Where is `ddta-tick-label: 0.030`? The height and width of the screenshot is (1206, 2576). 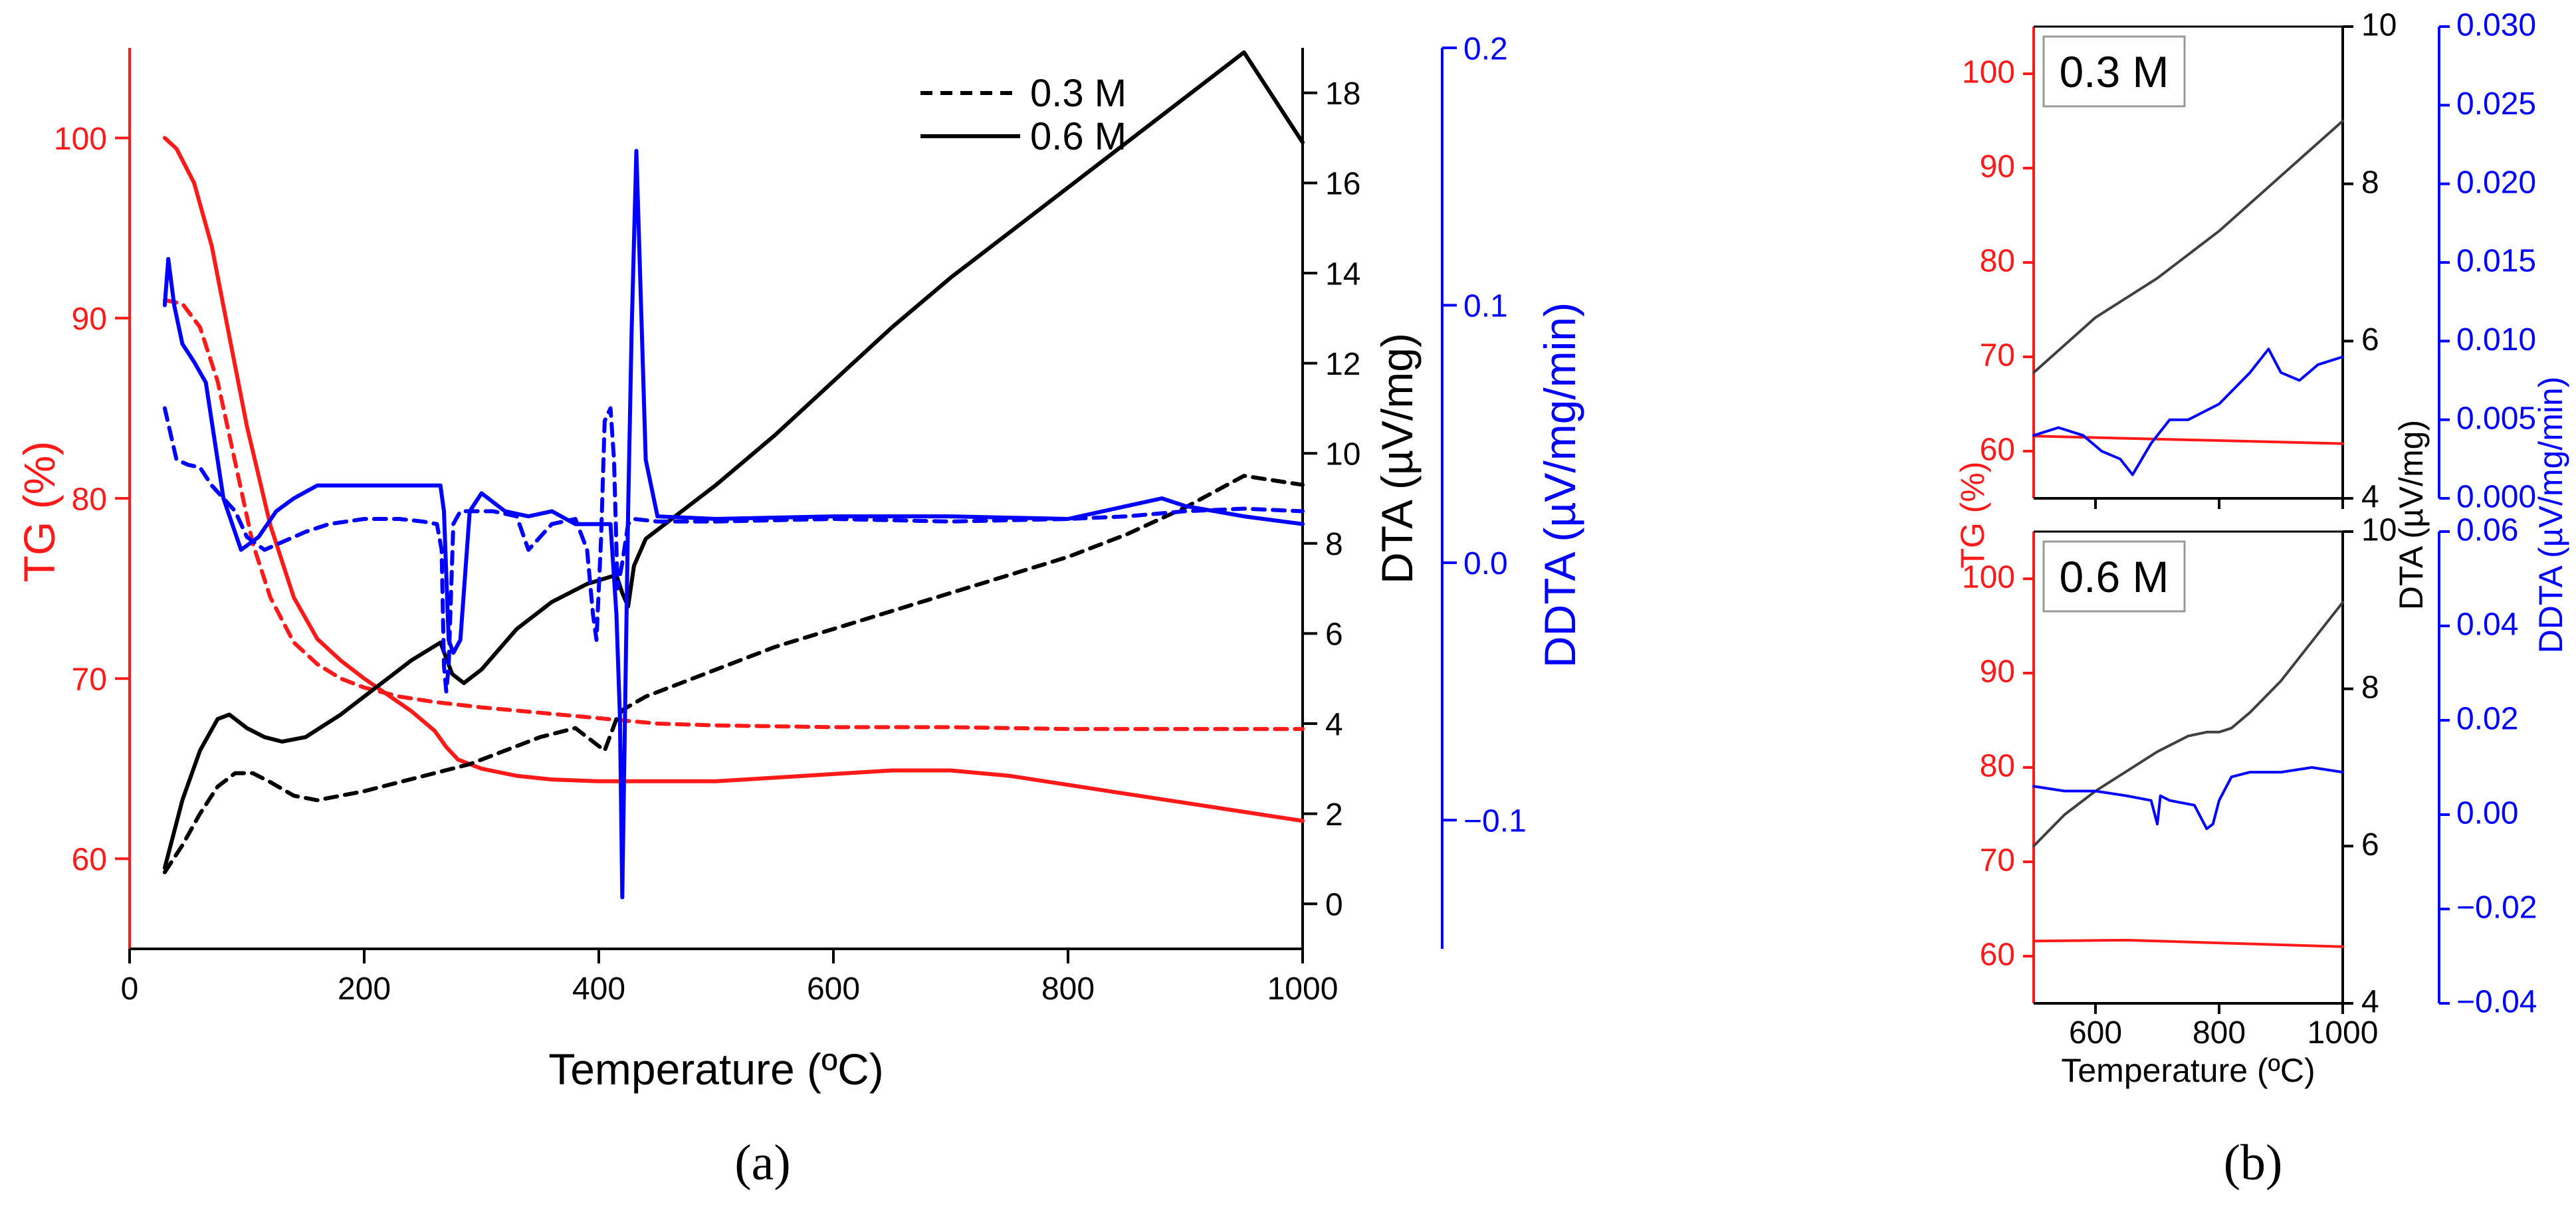
ddta-tick-label: 0.030 is located at coordinates (2496, 26).